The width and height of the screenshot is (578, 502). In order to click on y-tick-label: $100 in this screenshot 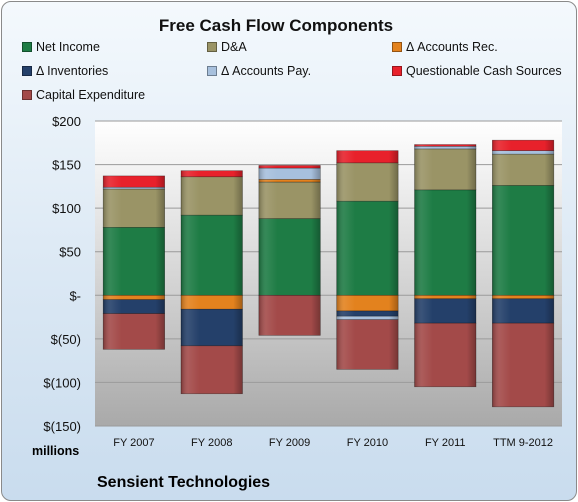, I will do `click(66, 208)`.